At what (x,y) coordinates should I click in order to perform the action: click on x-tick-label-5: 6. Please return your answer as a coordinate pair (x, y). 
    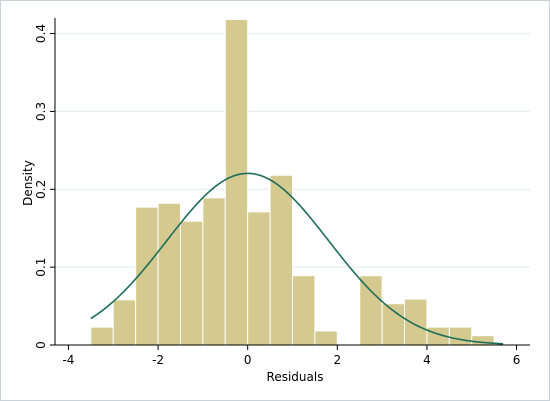
    Looking at the image, I should click on (517, 360).